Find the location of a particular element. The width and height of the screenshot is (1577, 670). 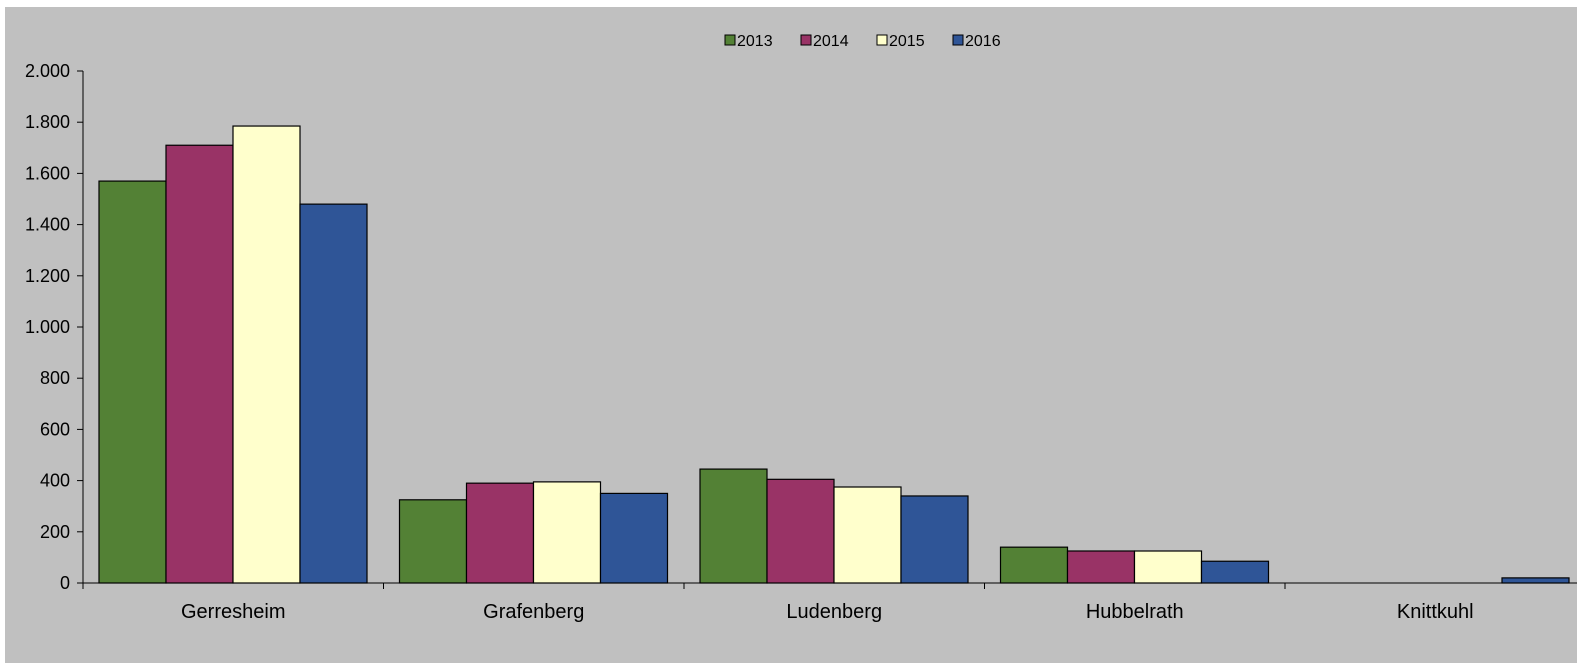

y-tick-label: 600 is located at coordinates (55, 429).